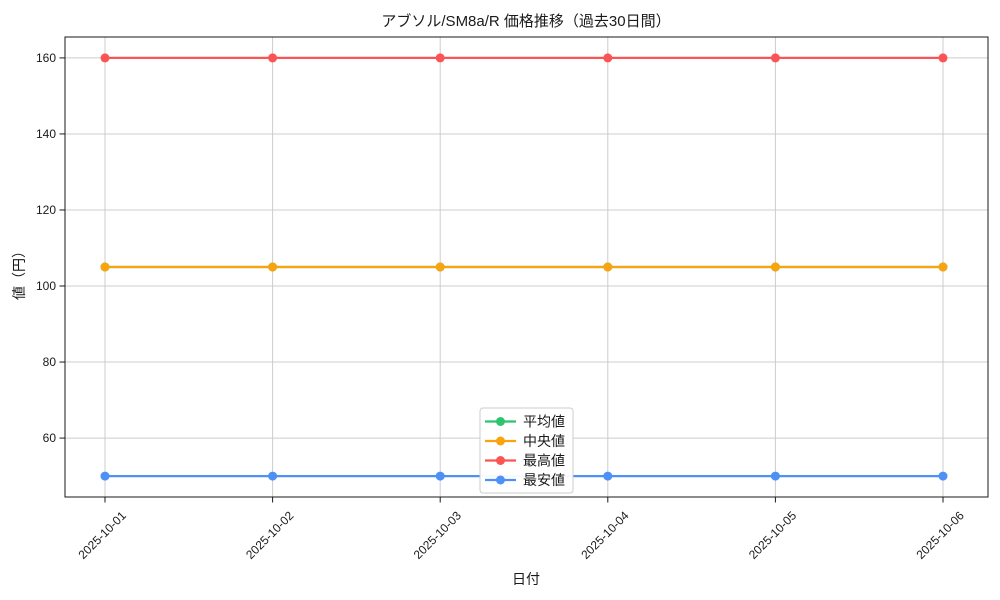 Image resolution: width=1000 pixels, height=600 pixels. Describe the element at coordinates (50, 438) in the screenshot. I see `y-tick-label: 60` at that location.